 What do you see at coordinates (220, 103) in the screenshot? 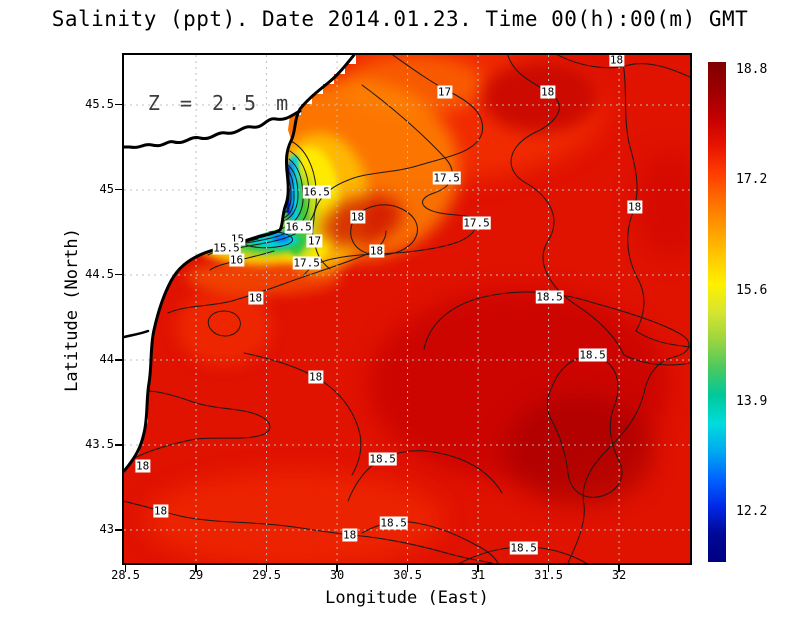
I see `depth-annotation: Z = 2.5 m` at bounding box center [220, 103].